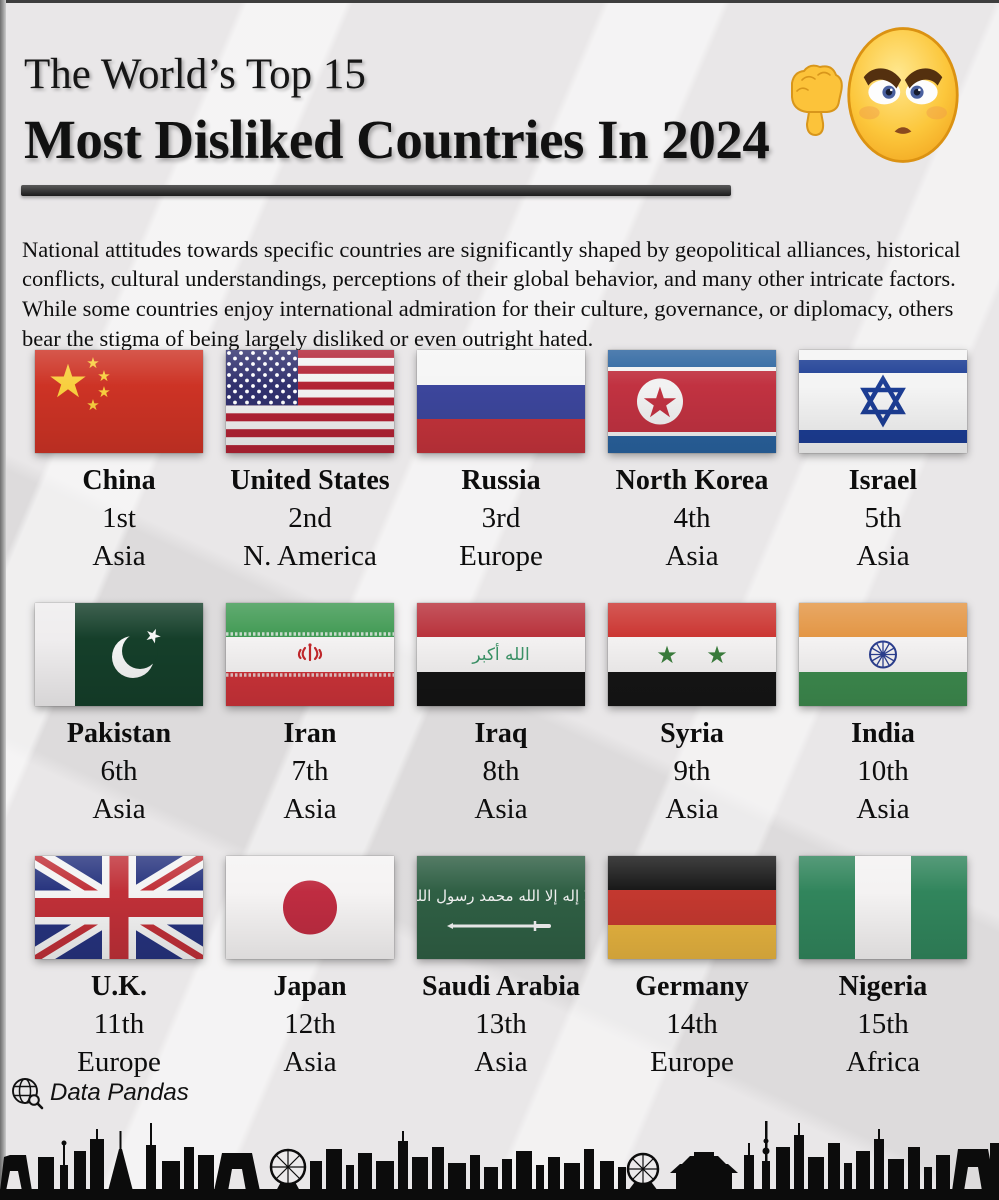 This screenshot has width=999, height=1200. I want to click on country-rank: 13th, so click(501, 1024).